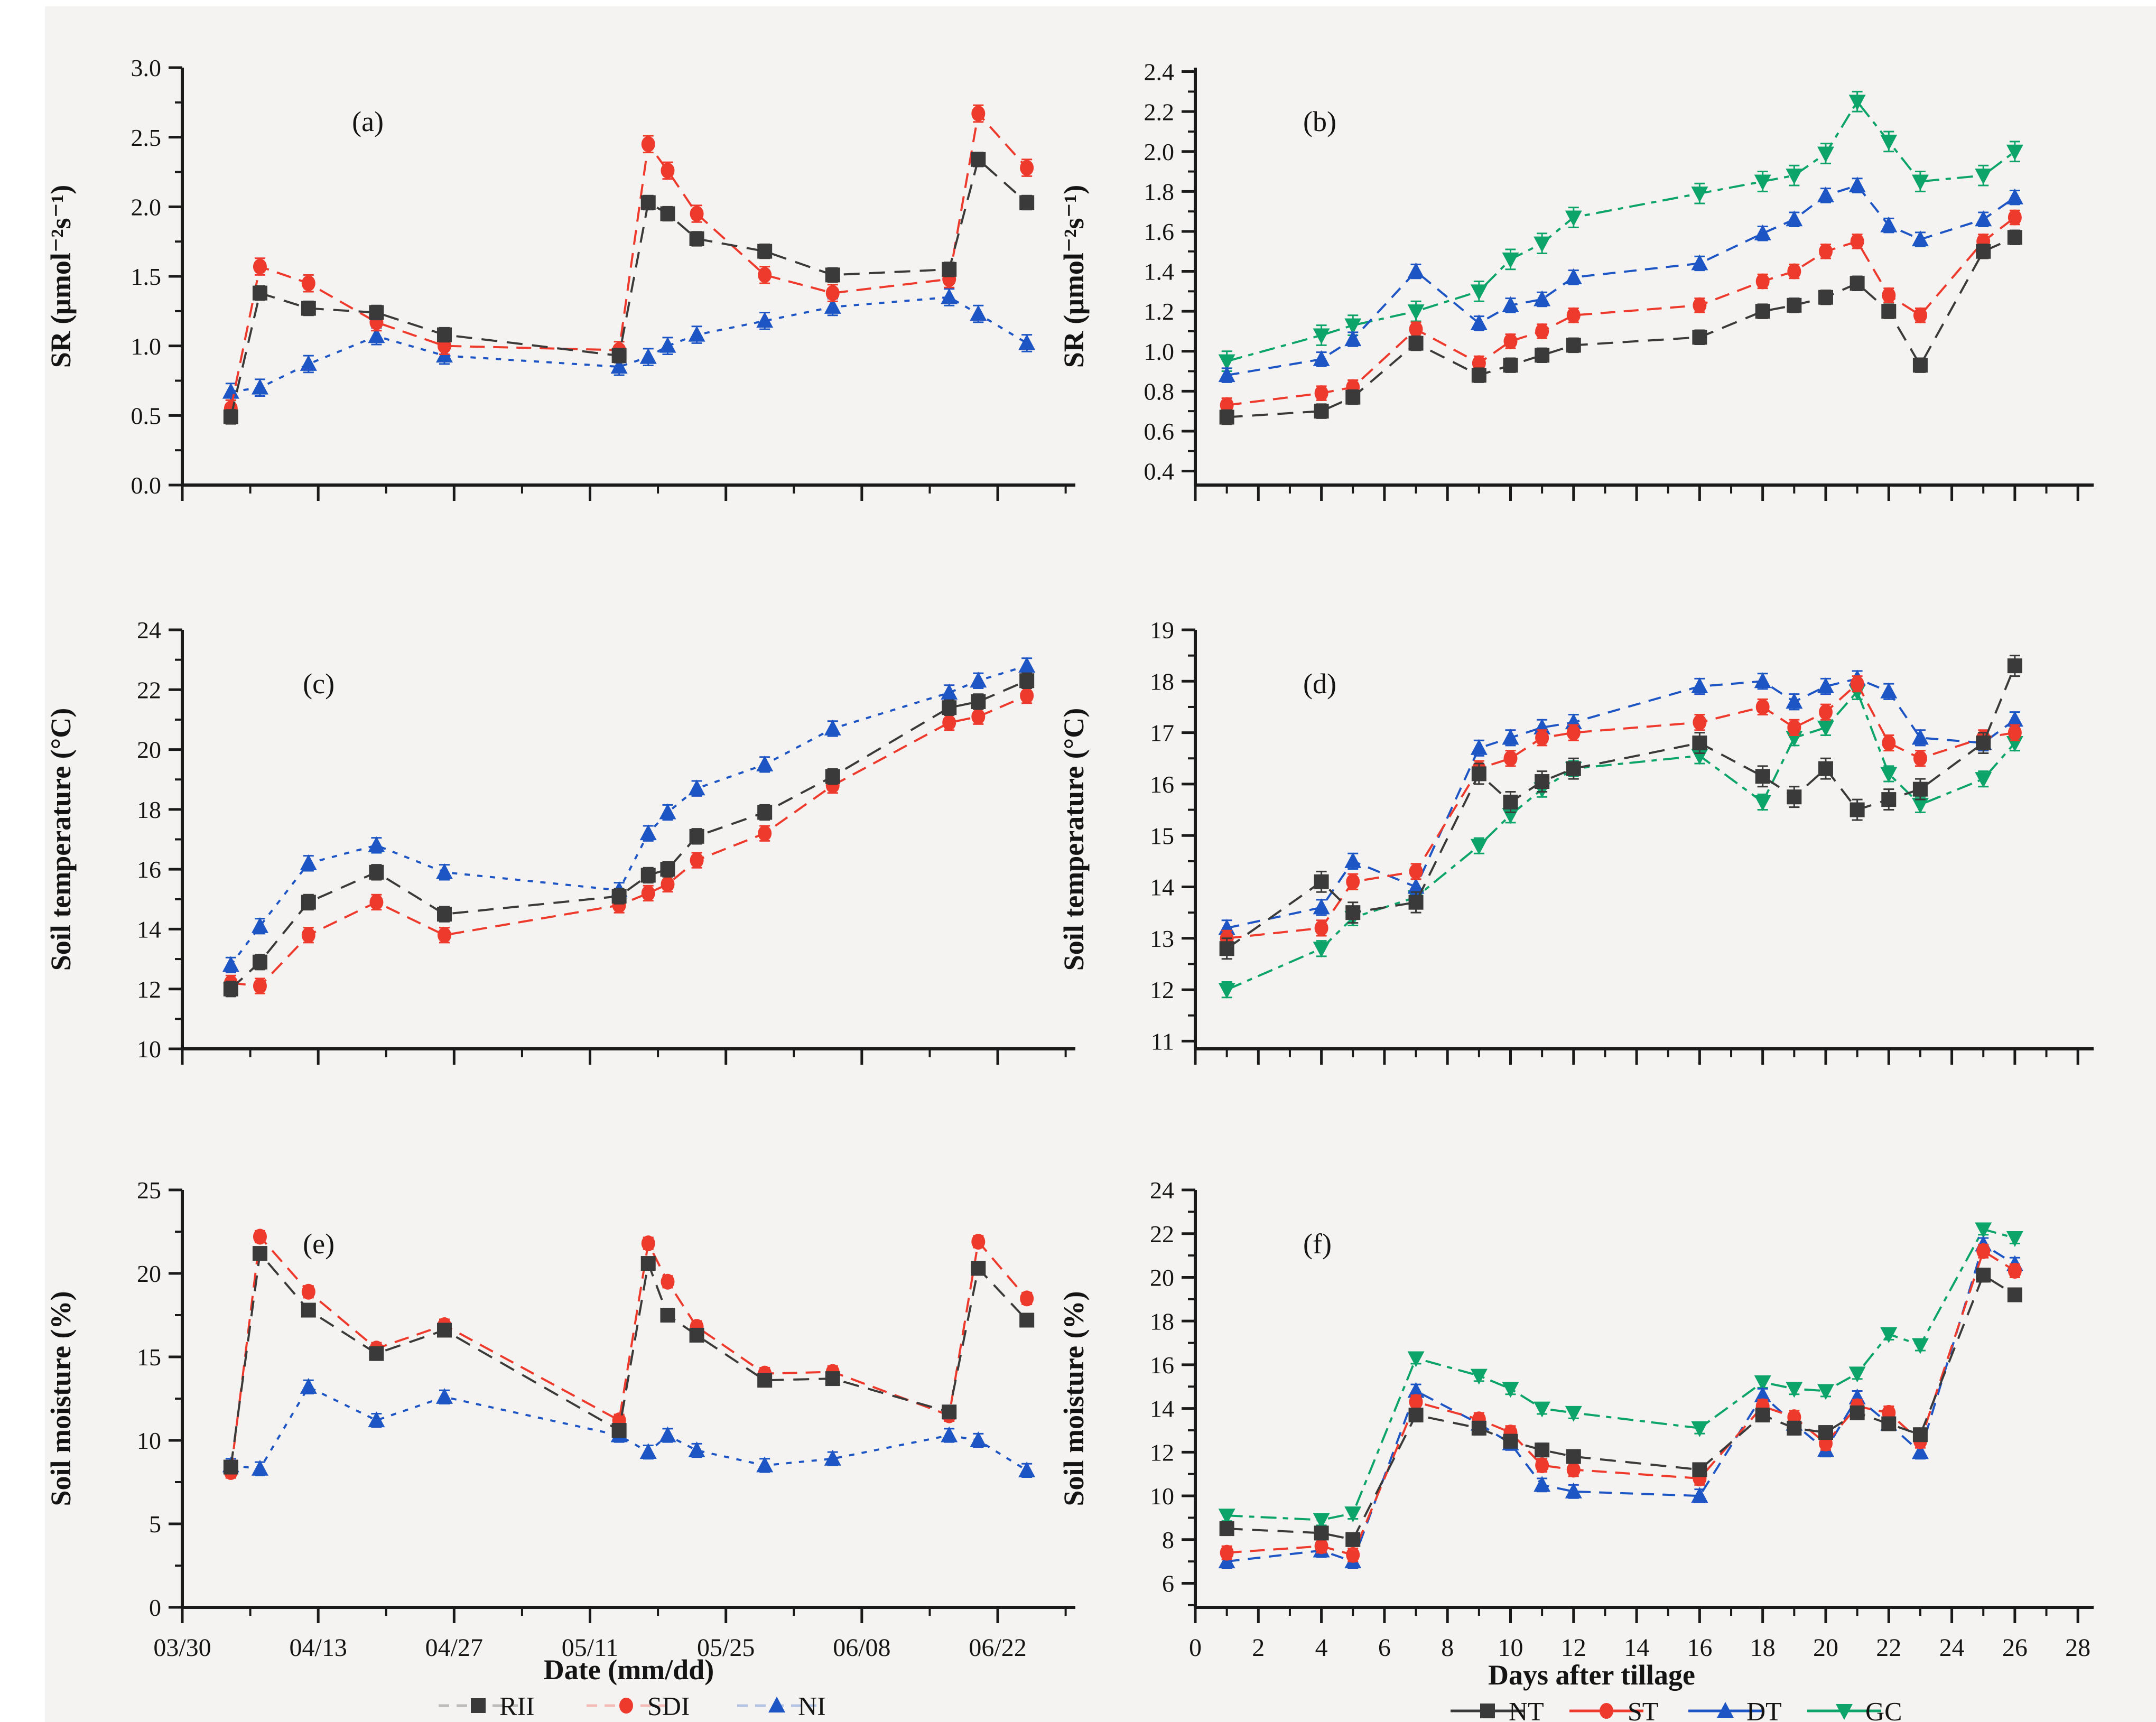  I want to click on y-tick-label: 16, so click(1162, 1365).